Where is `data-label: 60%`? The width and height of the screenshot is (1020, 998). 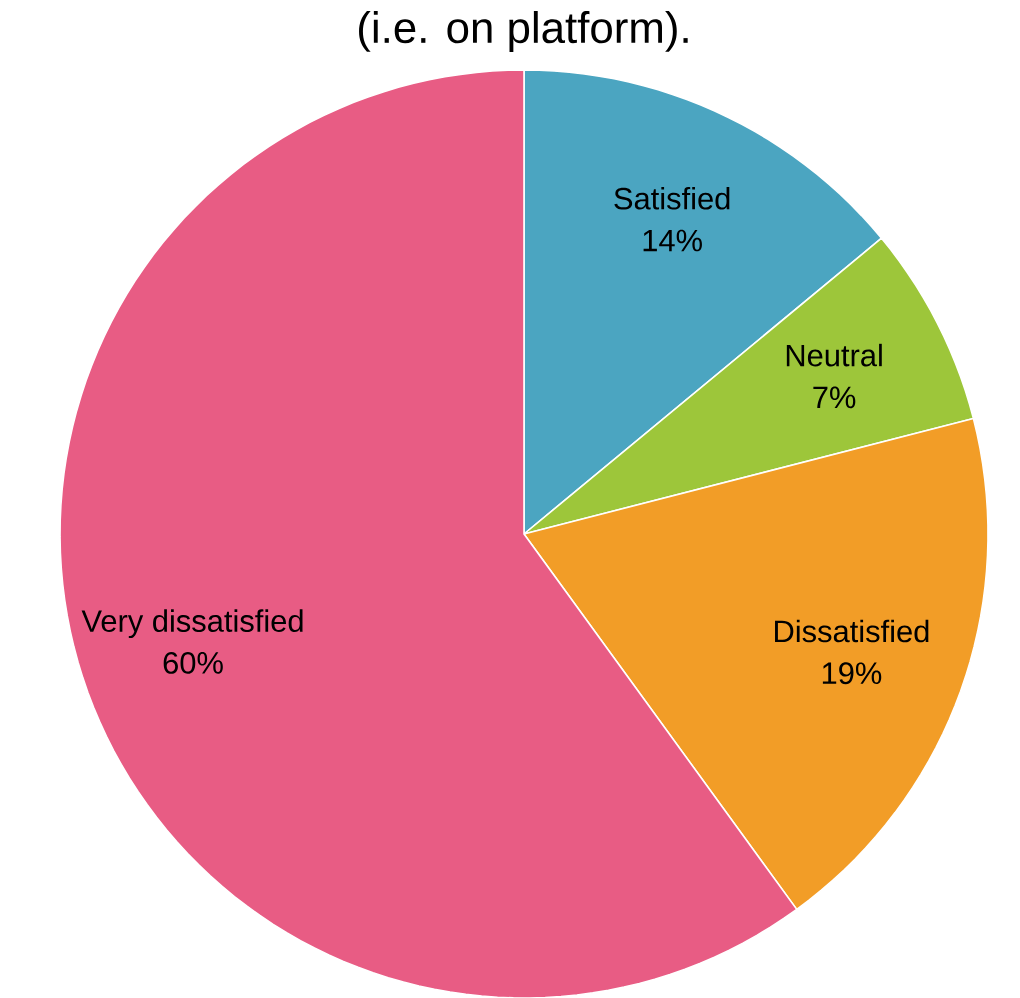 data-label: 60% is located at coordinates (193, 662).